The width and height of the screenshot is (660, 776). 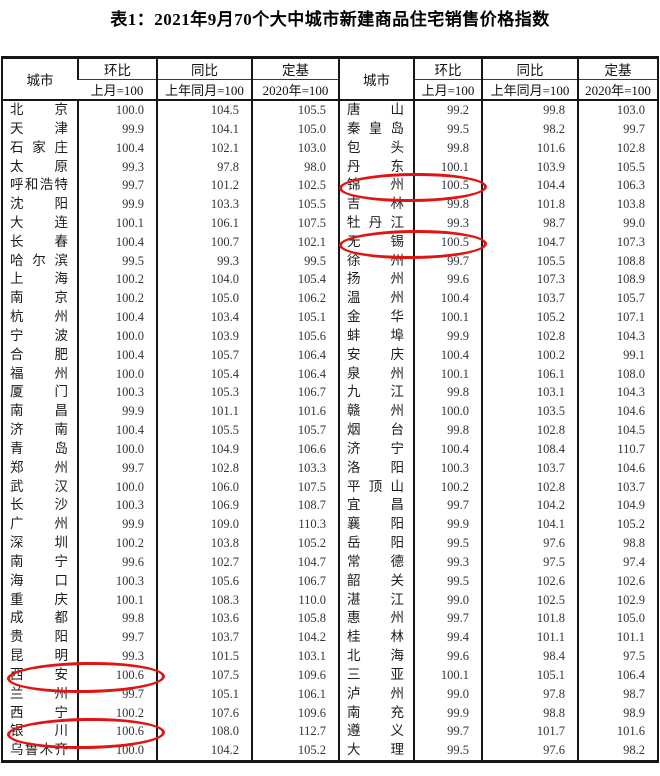 What do you see at coordinates (376, 487) in the screenshot?
I see `city-name: 平顶山` at bounding box center [376, 487].